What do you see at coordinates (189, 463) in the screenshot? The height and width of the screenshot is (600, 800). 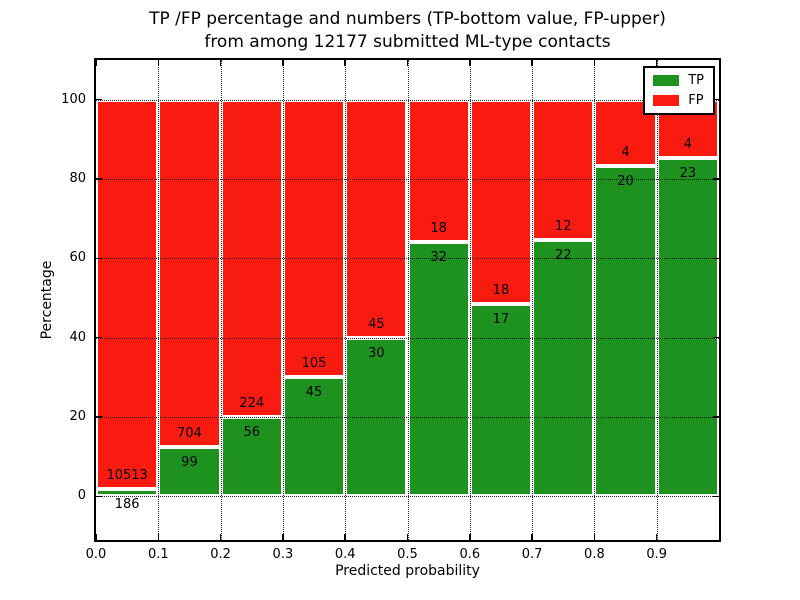 I see `tp-count-label: 99` at bounding box center [189, 463].